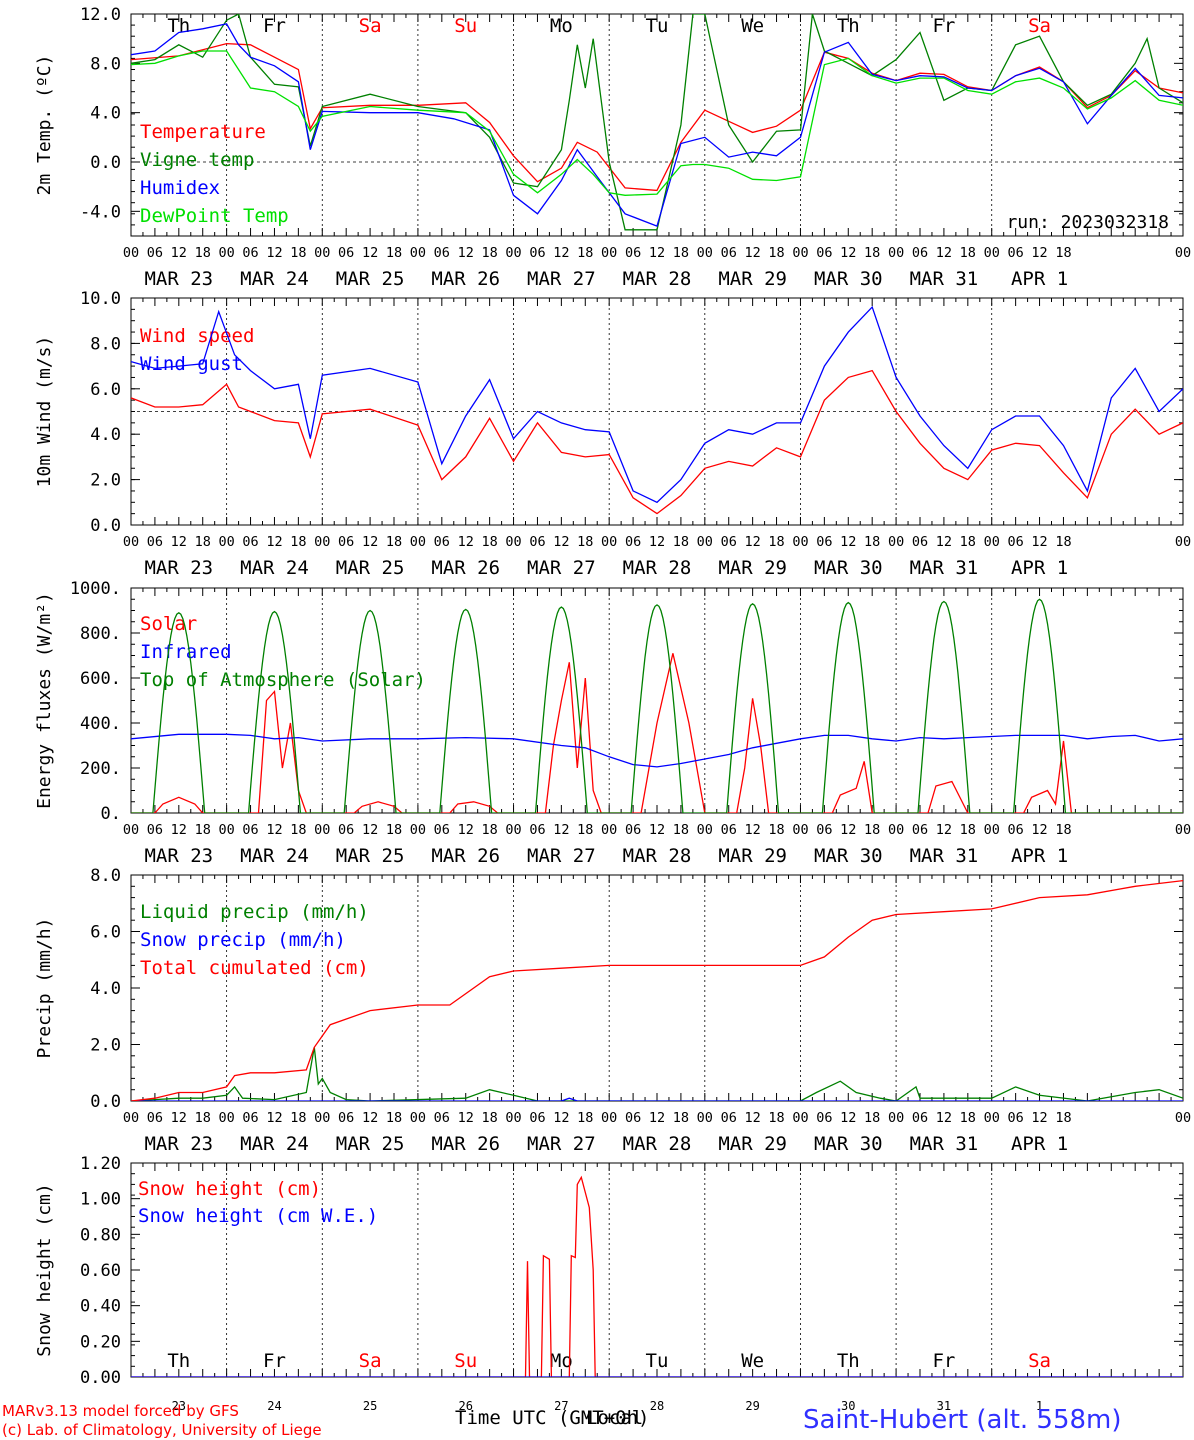  What do you see at coordinates (44, 988) in the screenshot?
I see `y-axis-label: Precip (mm/h)` at bounding box center [44, 988].